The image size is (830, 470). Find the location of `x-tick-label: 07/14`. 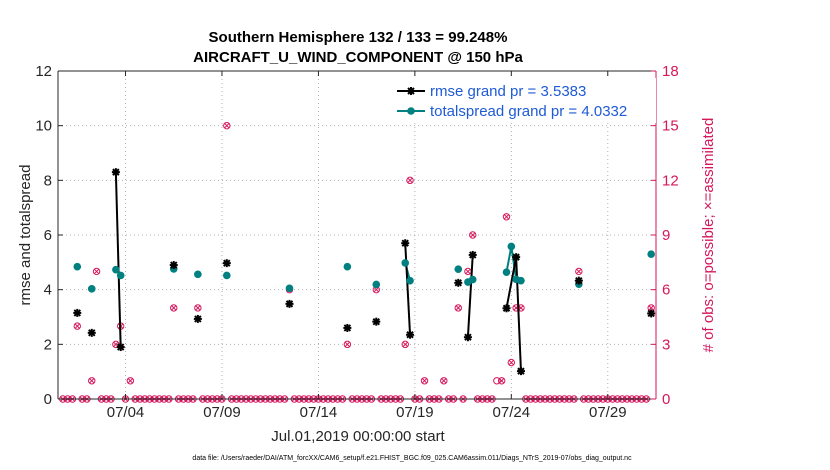

x-tick-label: 07/14 is located at coordinates (319, 412).